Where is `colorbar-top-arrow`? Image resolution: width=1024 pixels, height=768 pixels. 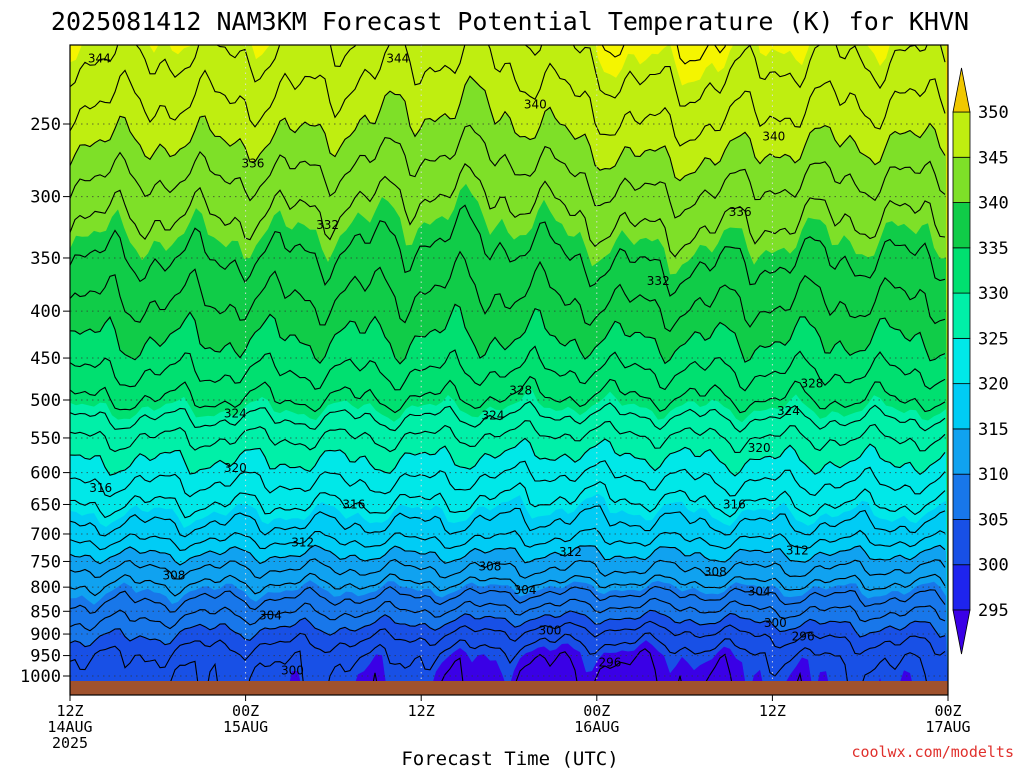
colorbar-top-arrow is located at coordinates (961, 90).